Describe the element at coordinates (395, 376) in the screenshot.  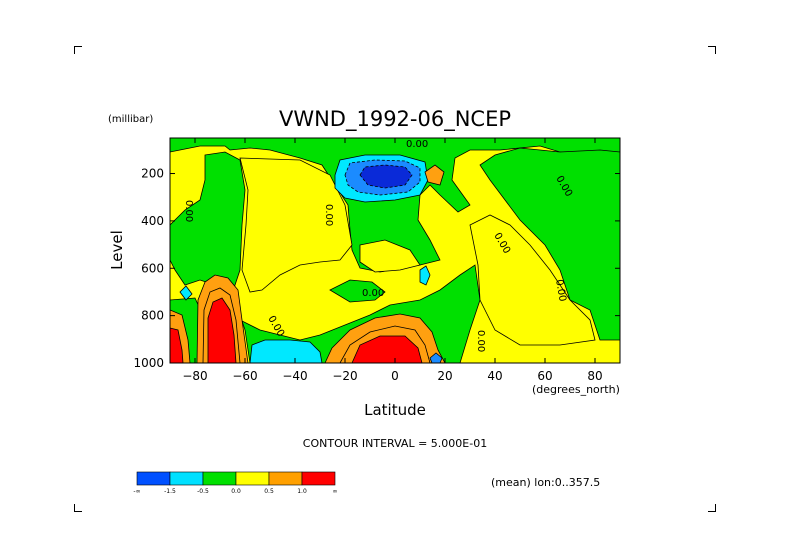
I see `x-tick-label: 0` at that location.